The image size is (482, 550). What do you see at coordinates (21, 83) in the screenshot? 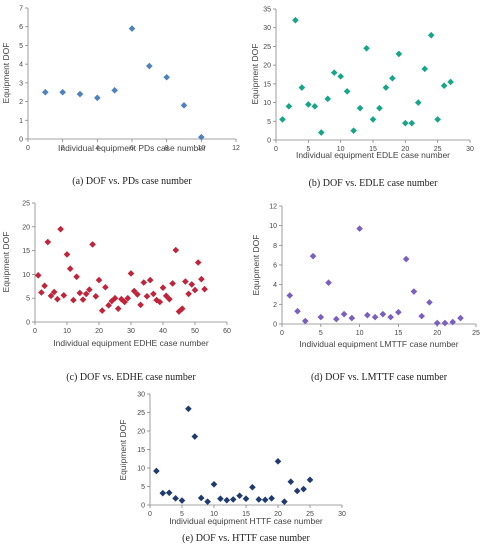
I see `y-tick-label: 3` at bounding box center [21, 83].